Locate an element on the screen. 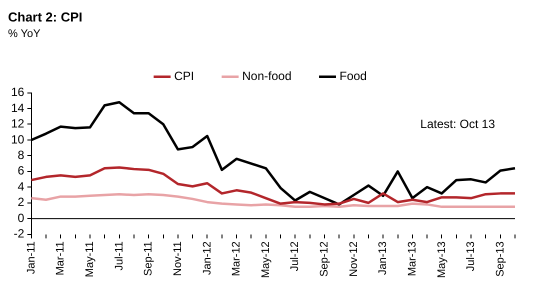 The height and width of the screenshot is (289, 543). x-tick-label: Jul-11 is located at coordinates (119, 255).